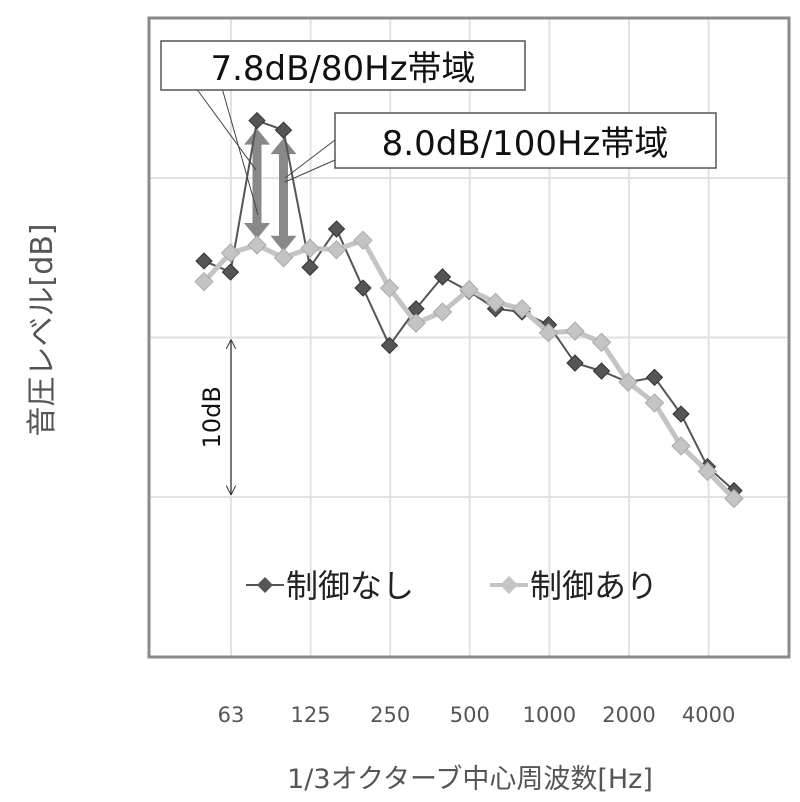  What do you see at coordinates (549, 715) in the screenshot?
I see `x-tick-label: 1000` at bounding box center [549, 715].